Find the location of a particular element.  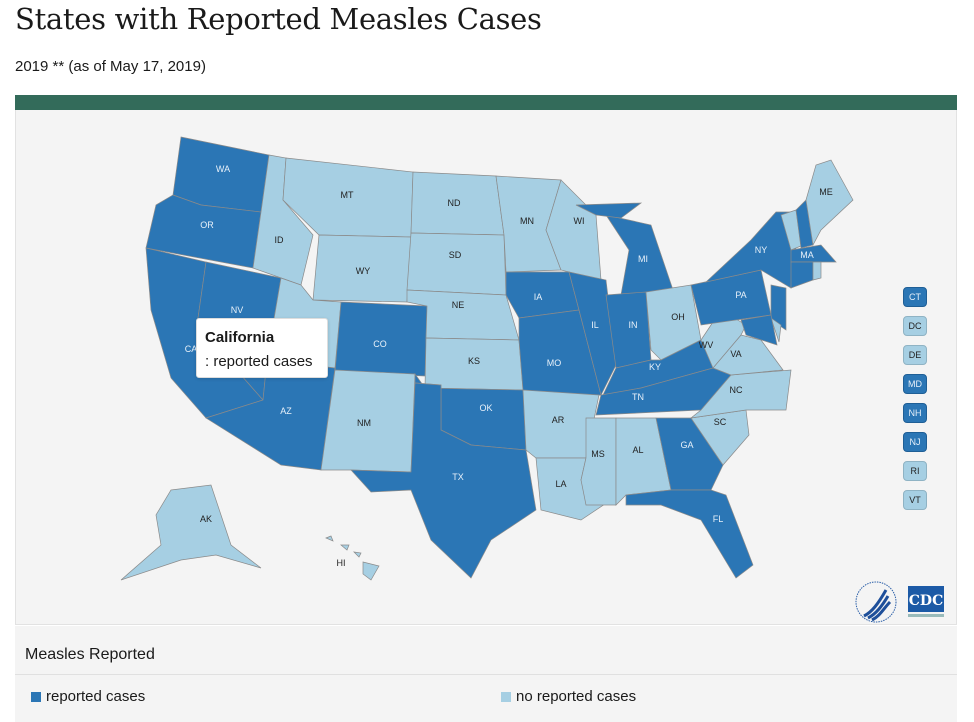

small-state-vt: VT is located at coordinates (915, 500).